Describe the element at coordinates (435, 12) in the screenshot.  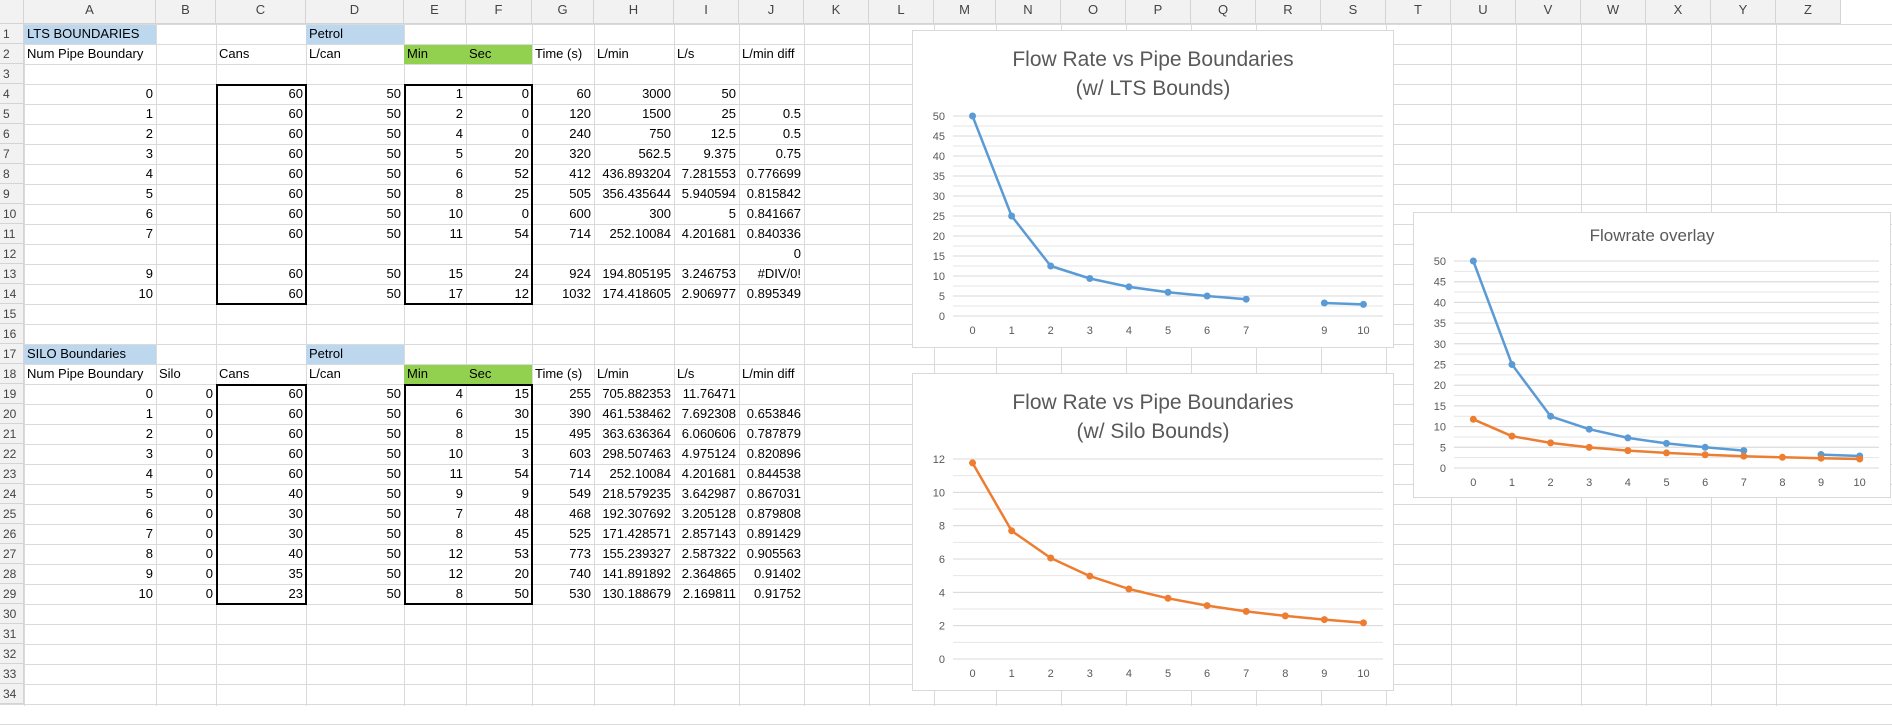
I see `column-header: E` at that location.